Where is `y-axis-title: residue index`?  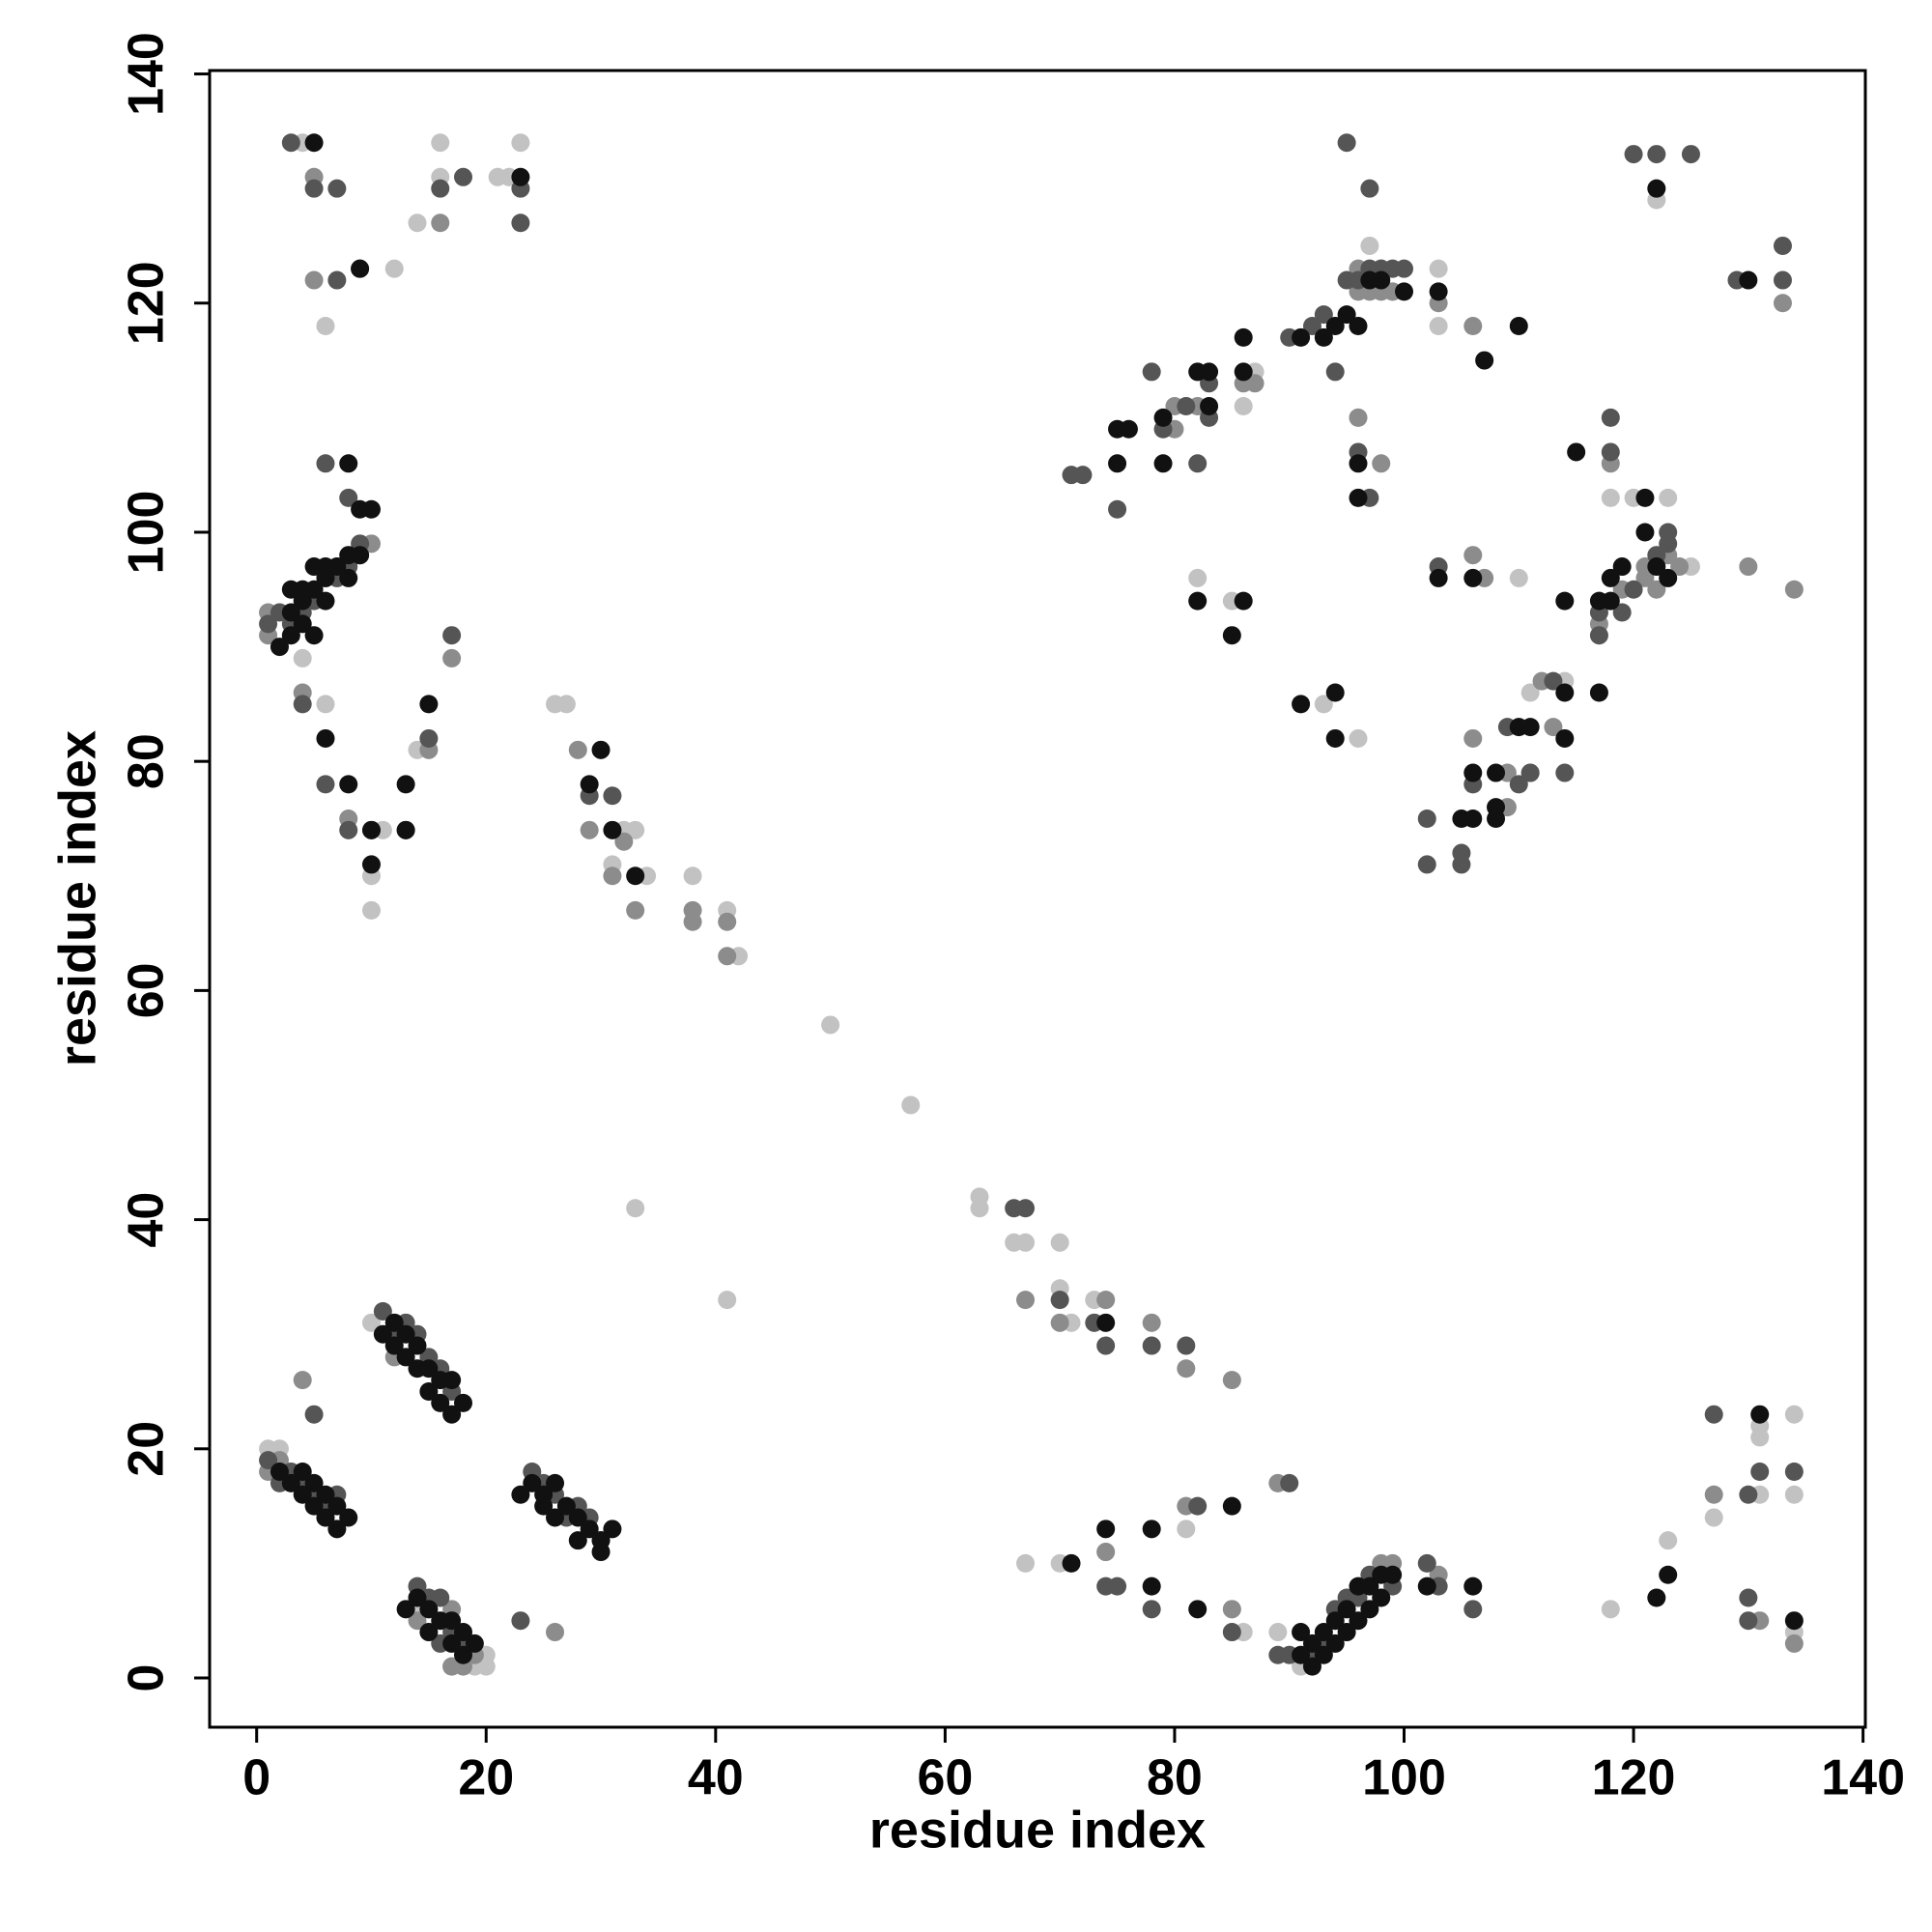 y-axis-title: residue index is located at coordinates (77, 898).